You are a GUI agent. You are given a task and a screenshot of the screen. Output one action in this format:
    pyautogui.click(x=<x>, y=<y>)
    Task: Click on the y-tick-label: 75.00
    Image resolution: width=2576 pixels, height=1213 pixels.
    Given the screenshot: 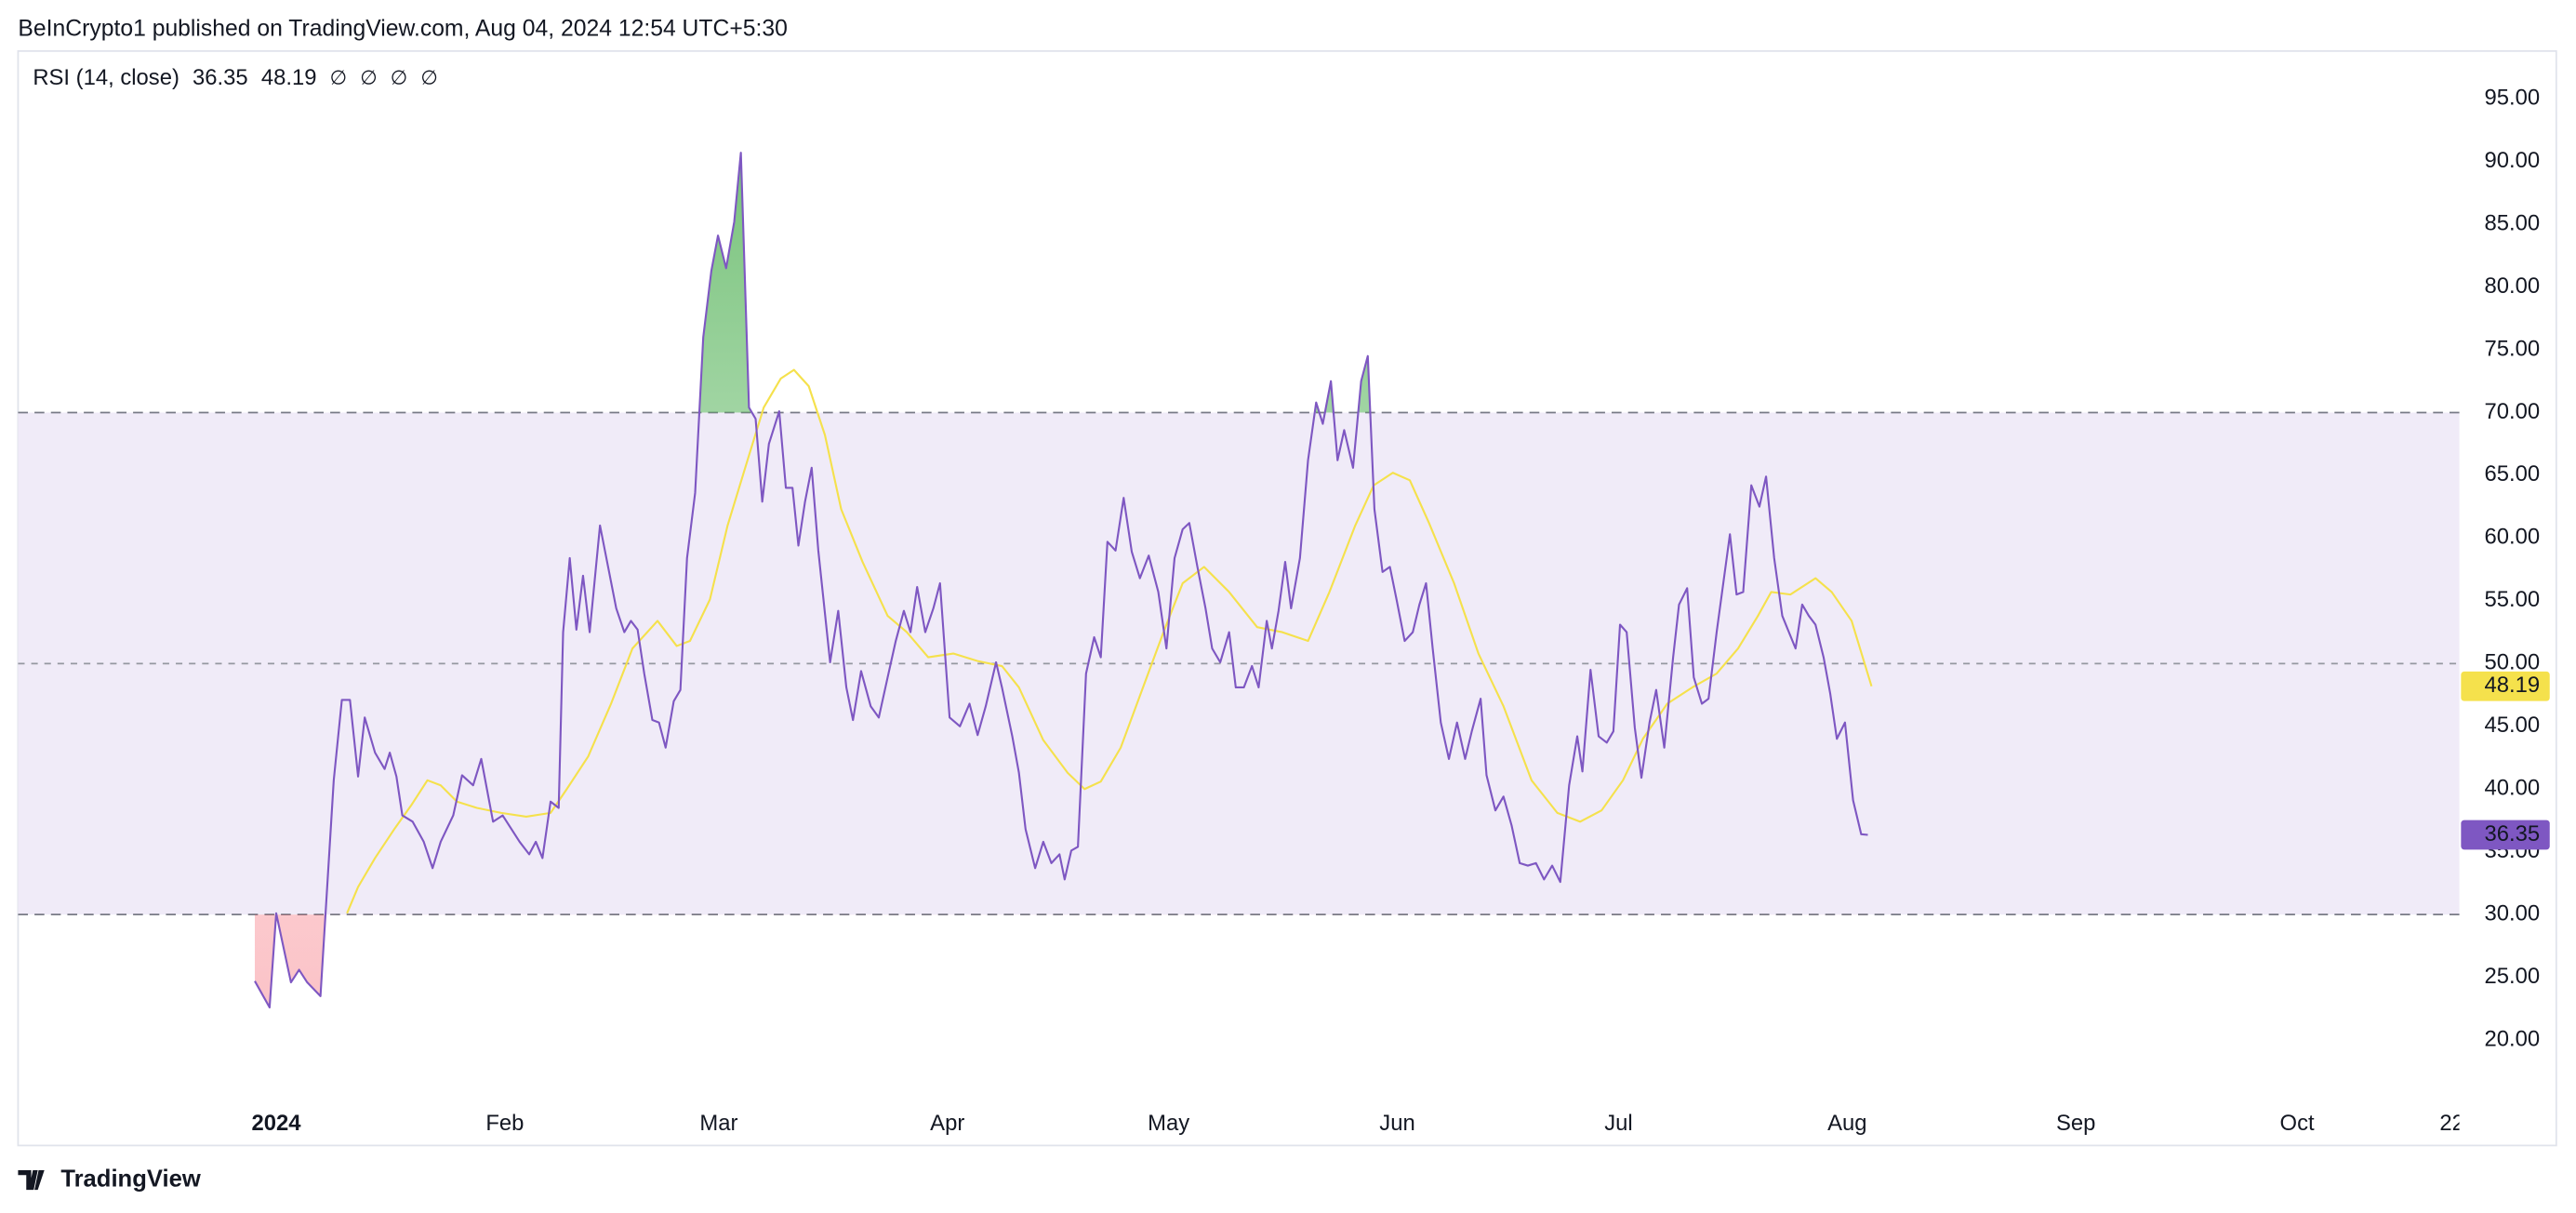 What is the action you would take?
    pyautogui.click(x=2512, y=348)
    